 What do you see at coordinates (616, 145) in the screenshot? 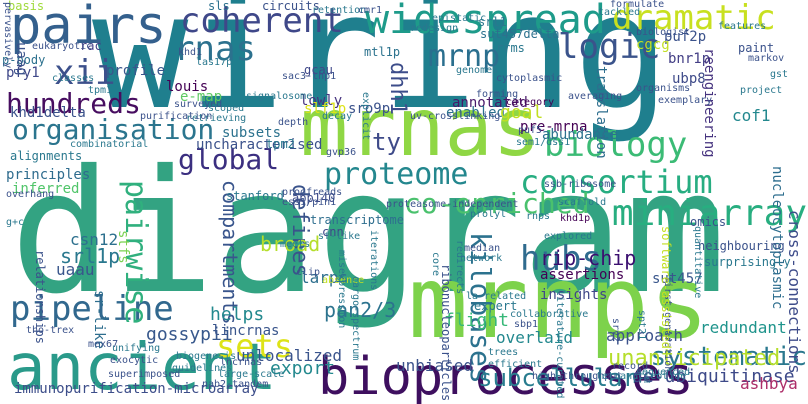
I see `cloud-word: biology` at bounding box center [616, 145].